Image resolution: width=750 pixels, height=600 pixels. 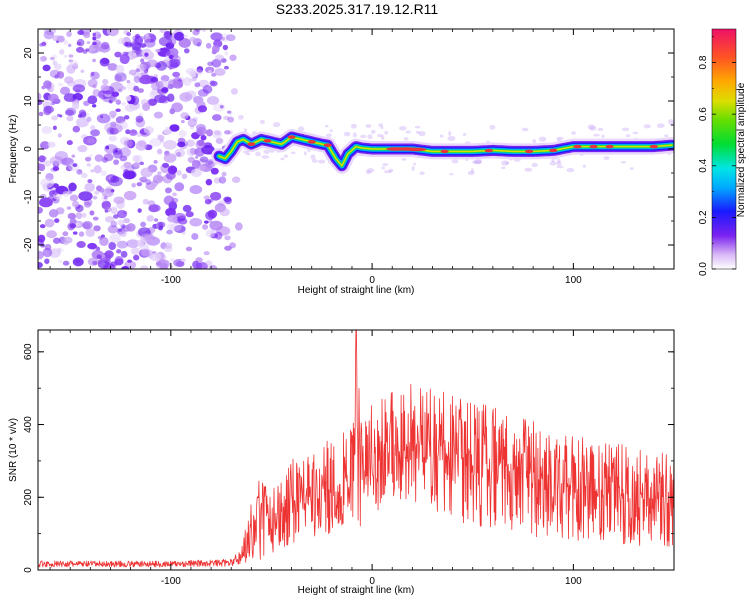 What do you see at coordinates (171, 280) in the screenshot?
I see `spectrogram-xtick-label: -100` at bounding box center [171, 280].